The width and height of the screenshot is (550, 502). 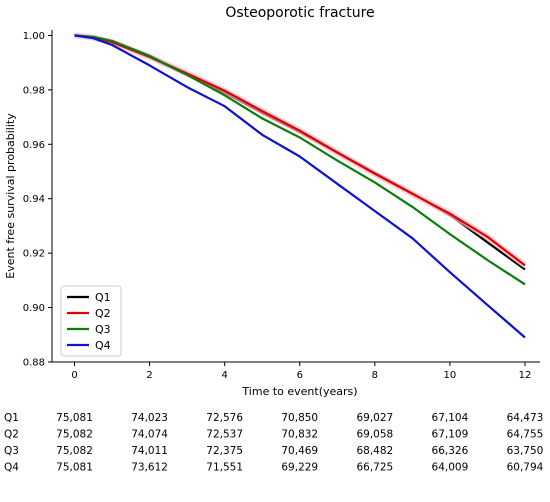 I want to click on risk-cell: 68,482, so click(x=374, y=451).